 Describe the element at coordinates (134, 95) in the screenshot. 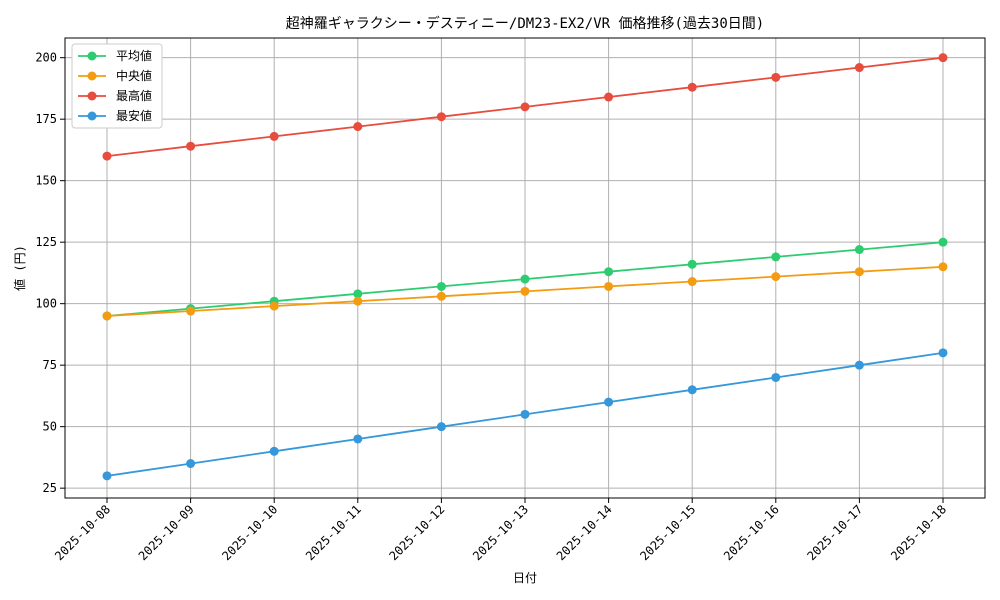

I see `legend-label: 最高値` at that location.